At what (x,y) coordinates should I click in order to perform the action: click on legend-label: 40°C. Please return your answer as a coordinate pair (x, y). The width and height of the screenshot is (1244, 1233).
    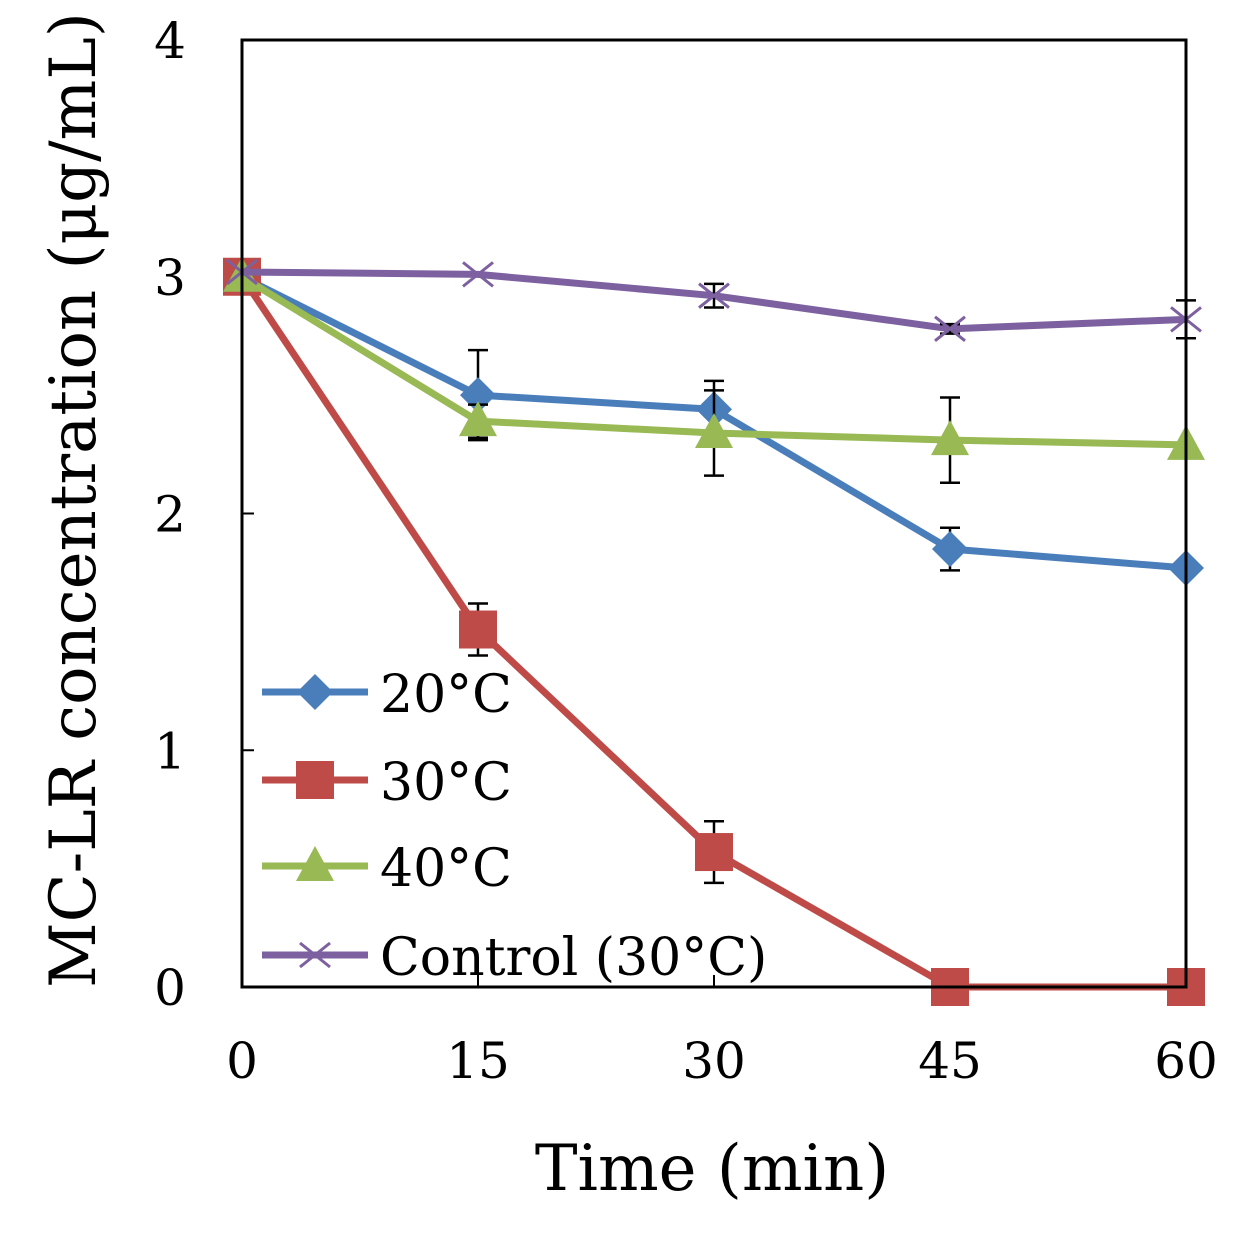
    Looking at the image, I should click on (446, 869).